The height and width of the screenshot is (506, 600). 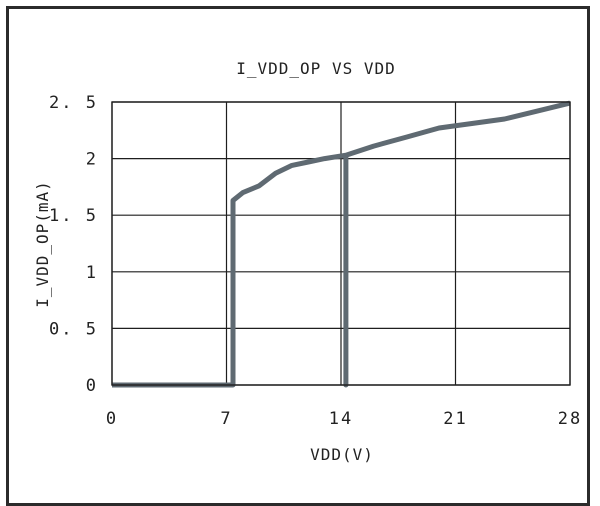 I want to click on y-tick-label: 1, so click(x=92, y=273).